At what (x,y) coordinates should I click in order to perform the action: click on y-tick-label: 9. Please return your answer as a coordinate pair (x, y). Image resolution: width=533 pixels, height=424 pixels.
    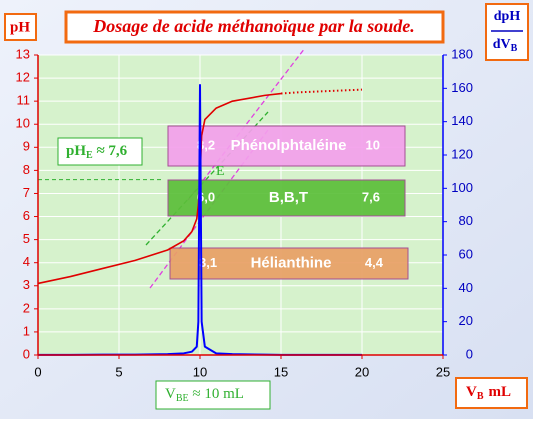
    Looking at the image, I should click on (26, 146).